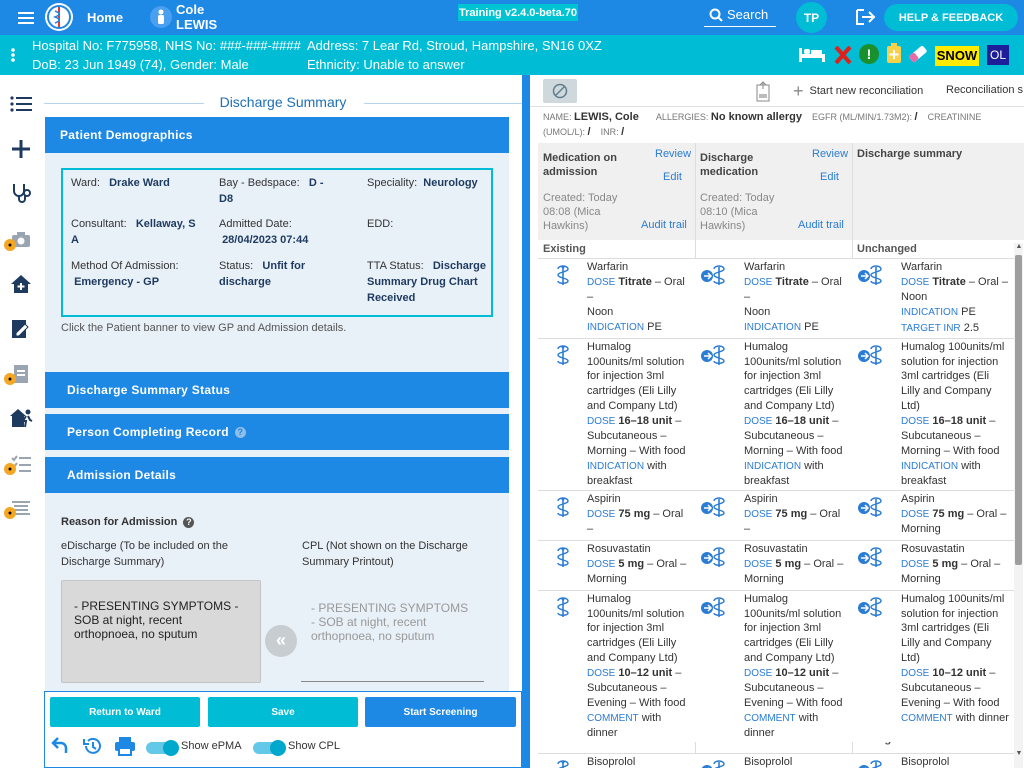 Image resolution: width=1024 pixels, height=768 pixels. I want to click on panel-divider, so click(526, 421).